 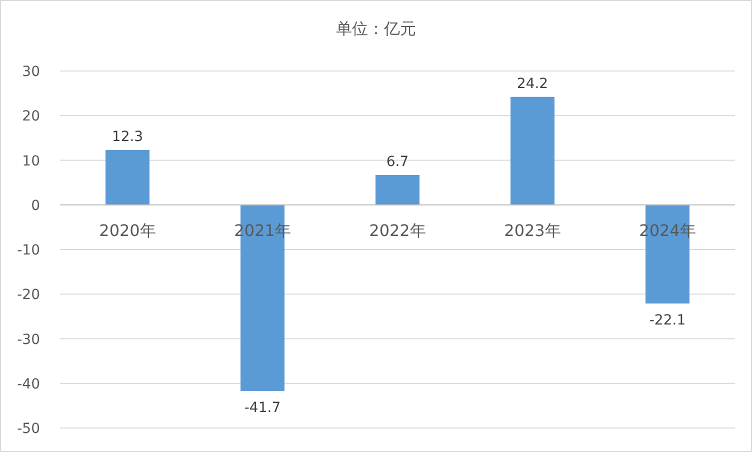 I want to click on x-tick-label: 2023年, so click(x=532, y=230).